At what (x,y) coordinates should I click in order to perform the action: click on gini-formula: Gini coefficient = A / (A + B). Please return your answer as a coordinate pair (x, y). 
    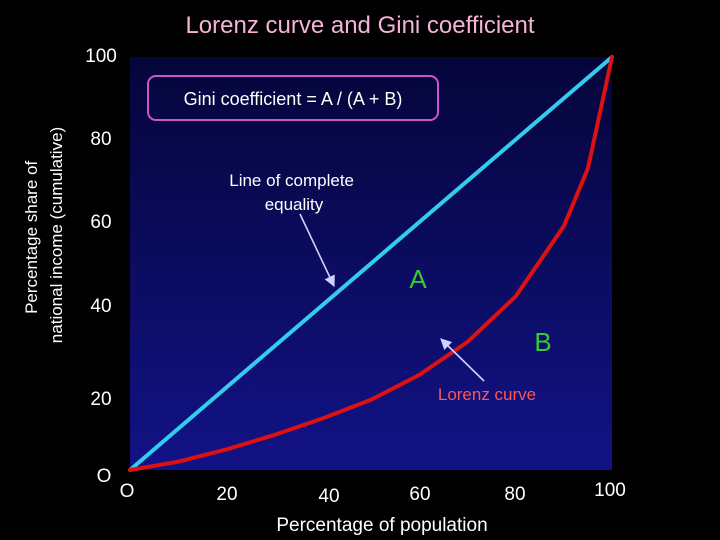
    Looking at the image, I should click on (293, 99).